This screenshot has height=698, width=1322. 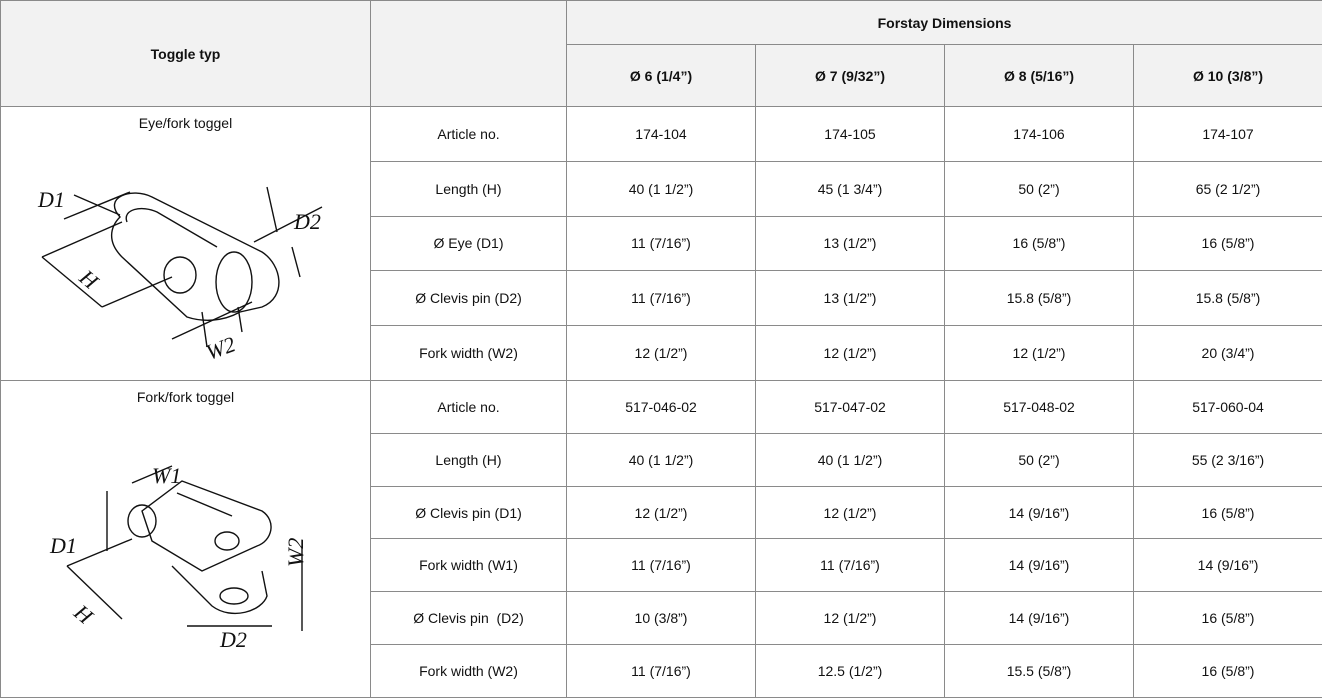 What do you see at coordinates (850, 188) in the screenshot?
I see `value-cell: 45 (1 3/4”)` at bounding box center [850, 188].